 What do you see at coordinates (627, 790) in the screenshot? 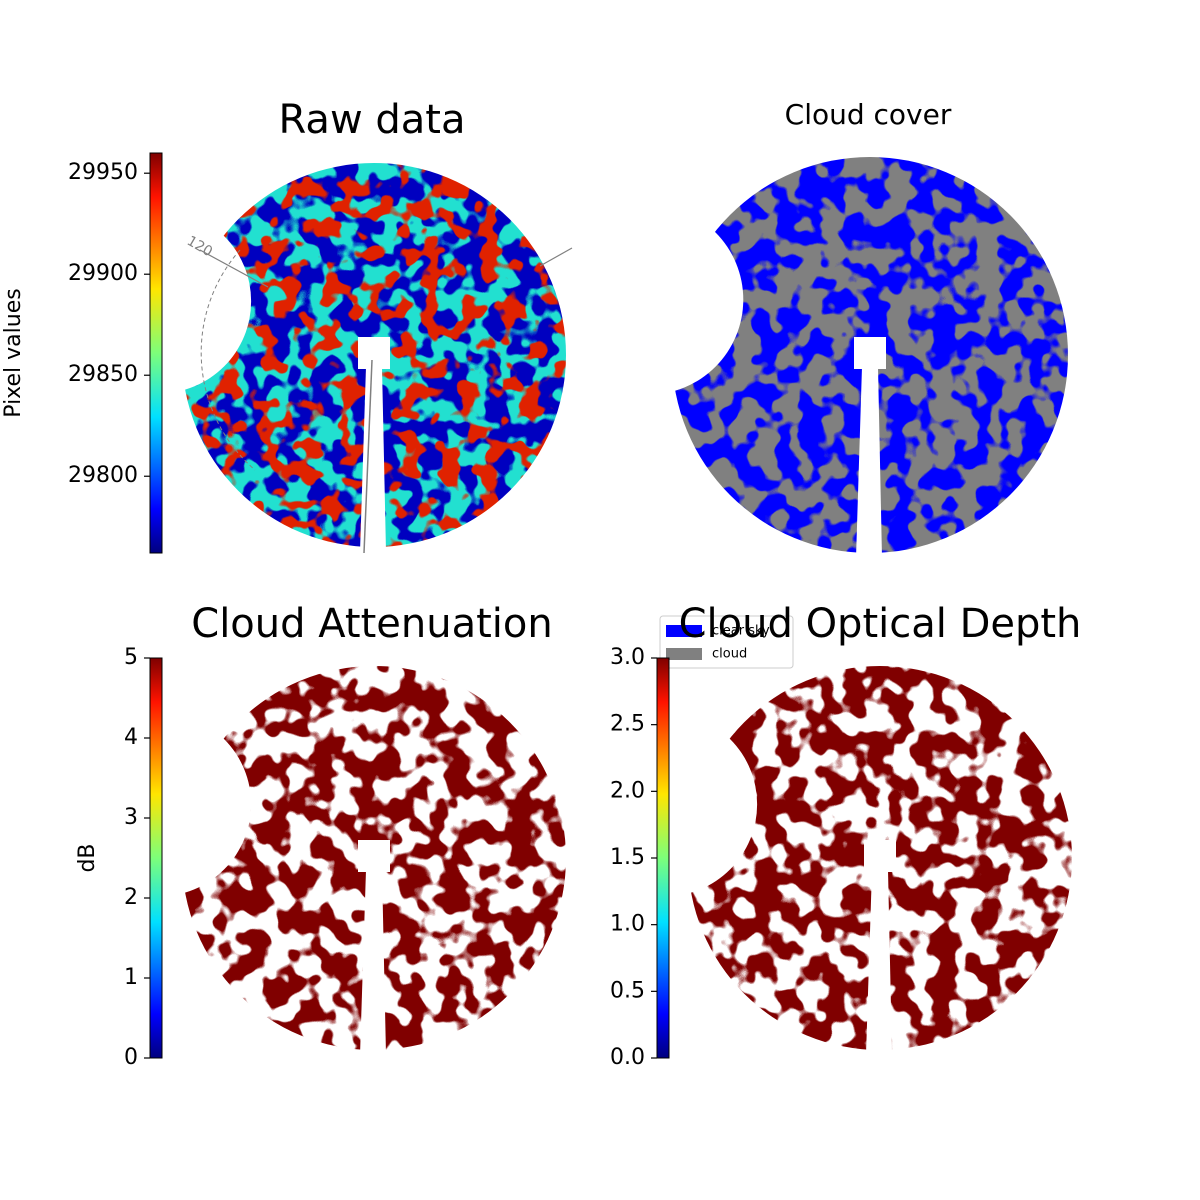
I see `colorbar-tick-label: 2.0` at bounding box center [627, 790].